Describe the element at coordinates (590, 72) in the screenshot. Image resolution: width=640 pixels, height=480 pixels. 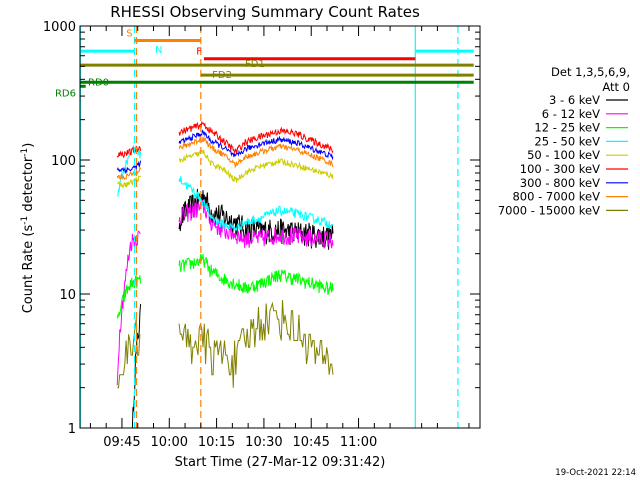
I see `legend-header-line-0: Det 1,3,5,6,9,` at that location.